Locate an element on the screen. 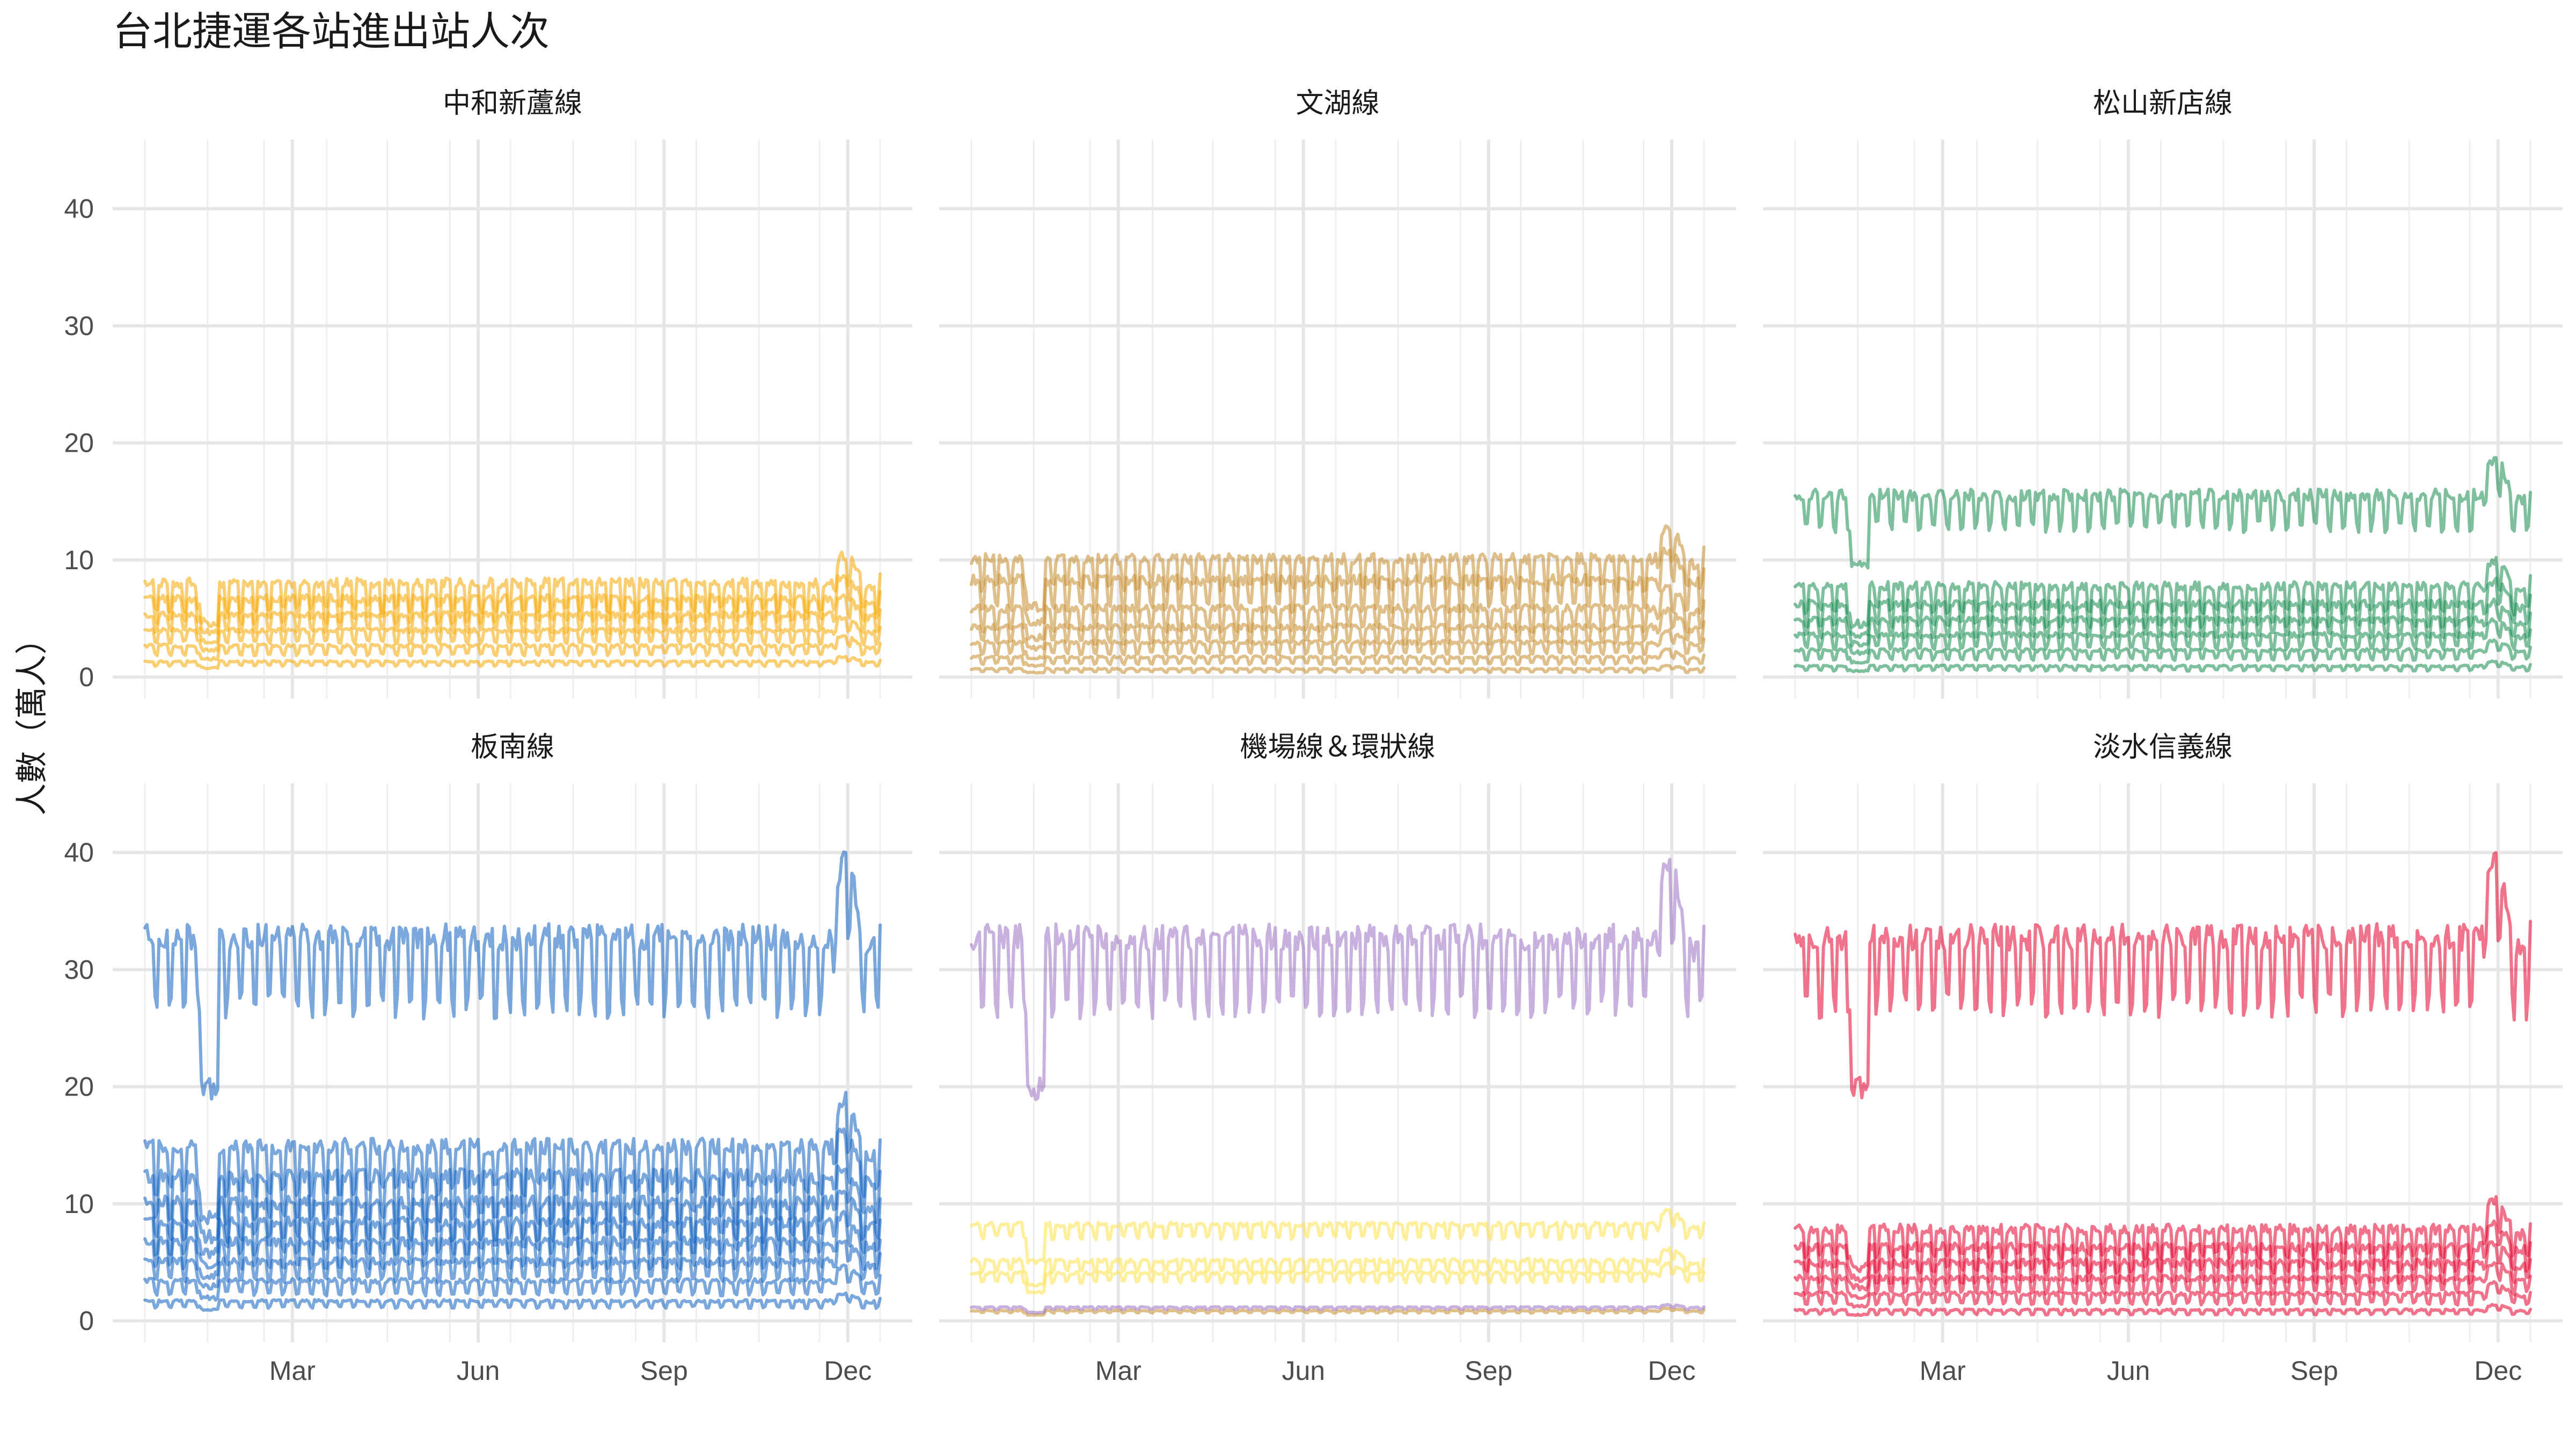  panel-title: 中和新蘆線 is located at coordinates (512, 104).